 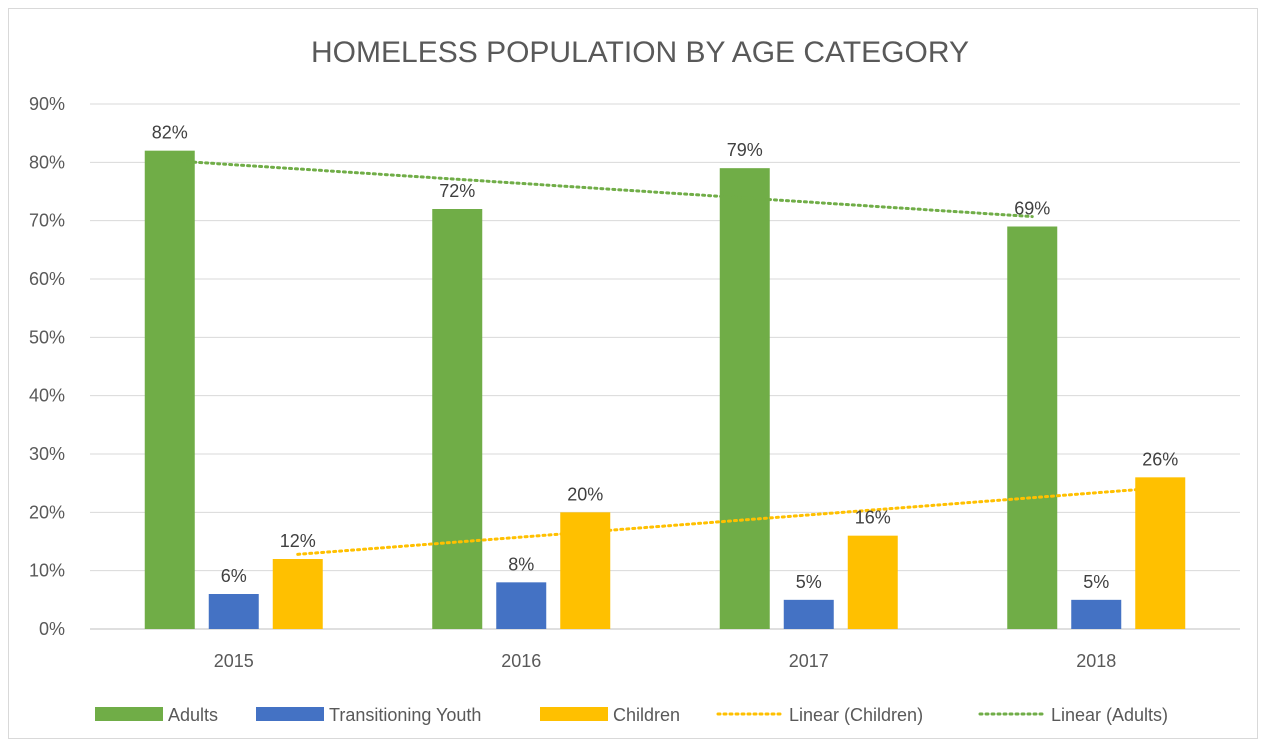 I want to click on y-tick-label: 10%, so click(x=47, y=571).